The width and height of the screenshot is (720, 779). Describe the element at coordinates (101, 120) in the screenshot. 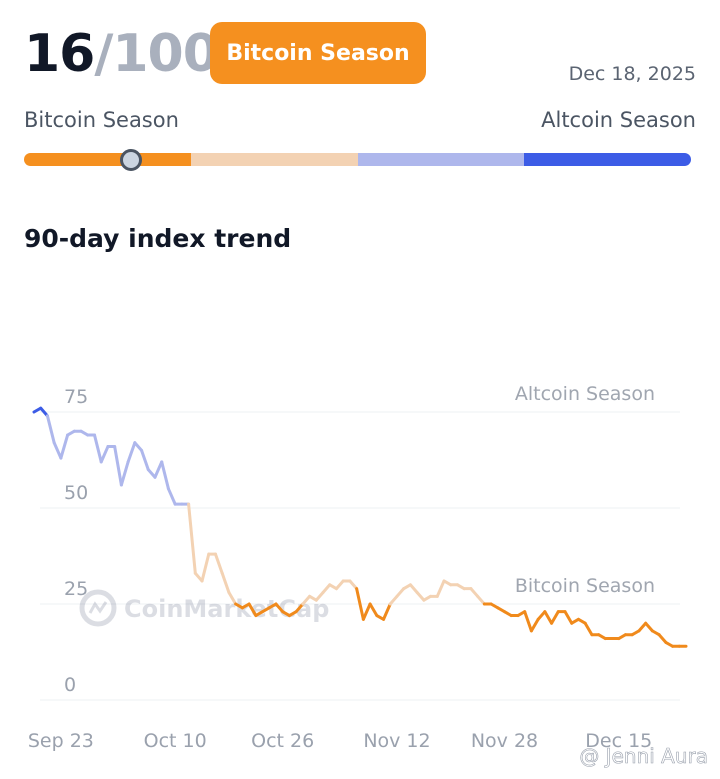

I see `scale-left-label: Bitcoin Season` at that location.